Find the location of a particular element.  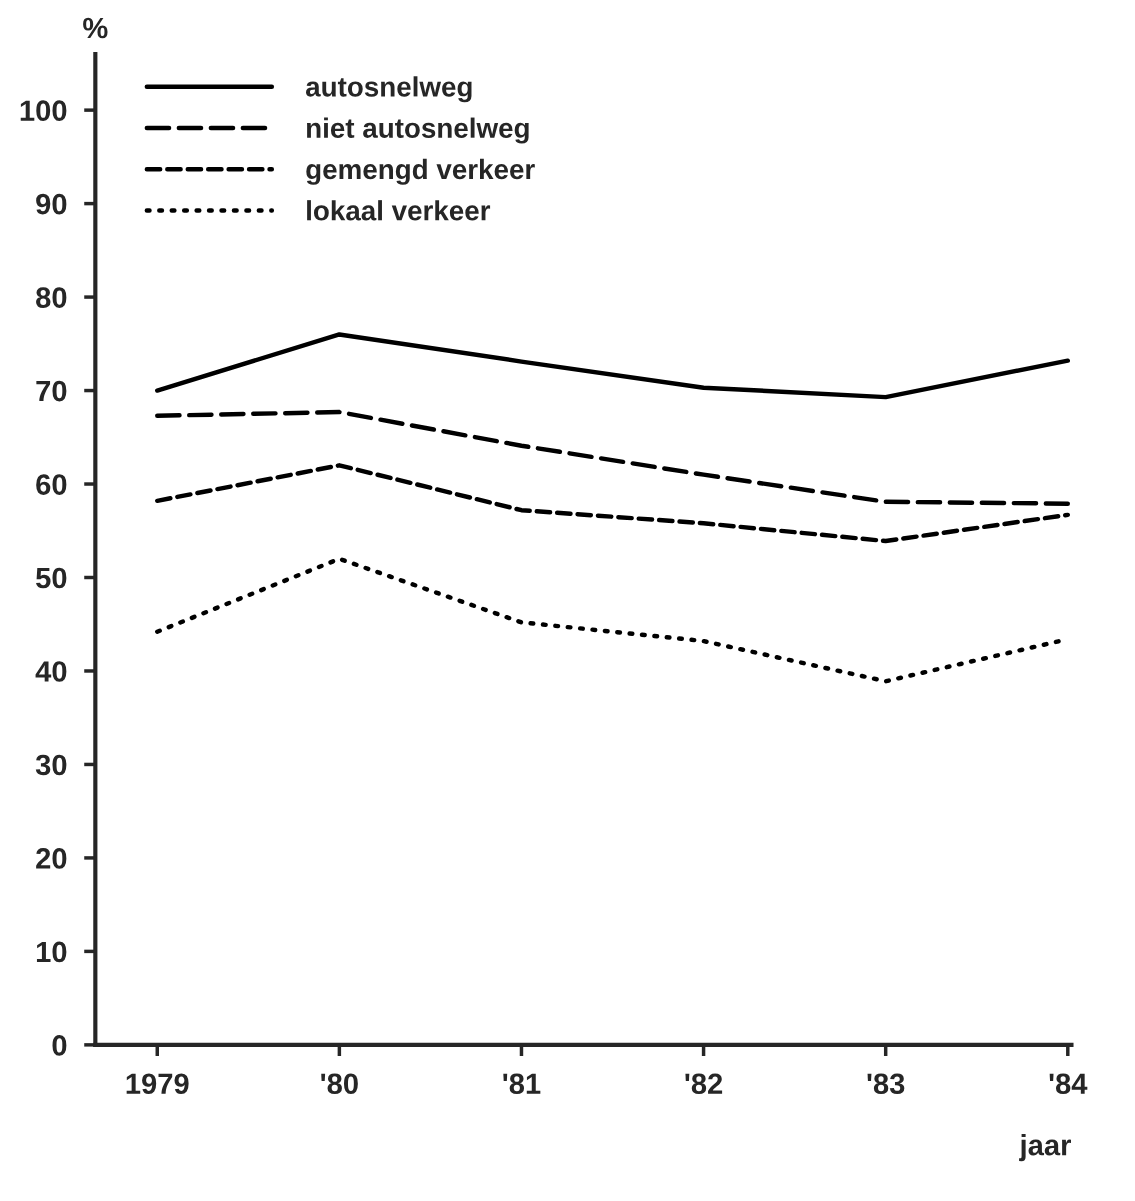

y-tick-label: 80 is located at coordinates (51, 297).